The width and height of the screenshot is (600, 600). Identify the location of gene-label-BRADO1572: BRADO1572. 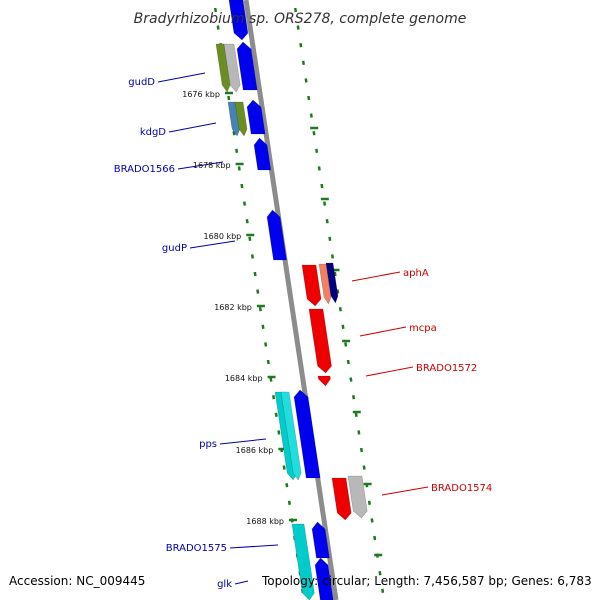
(446, 368).